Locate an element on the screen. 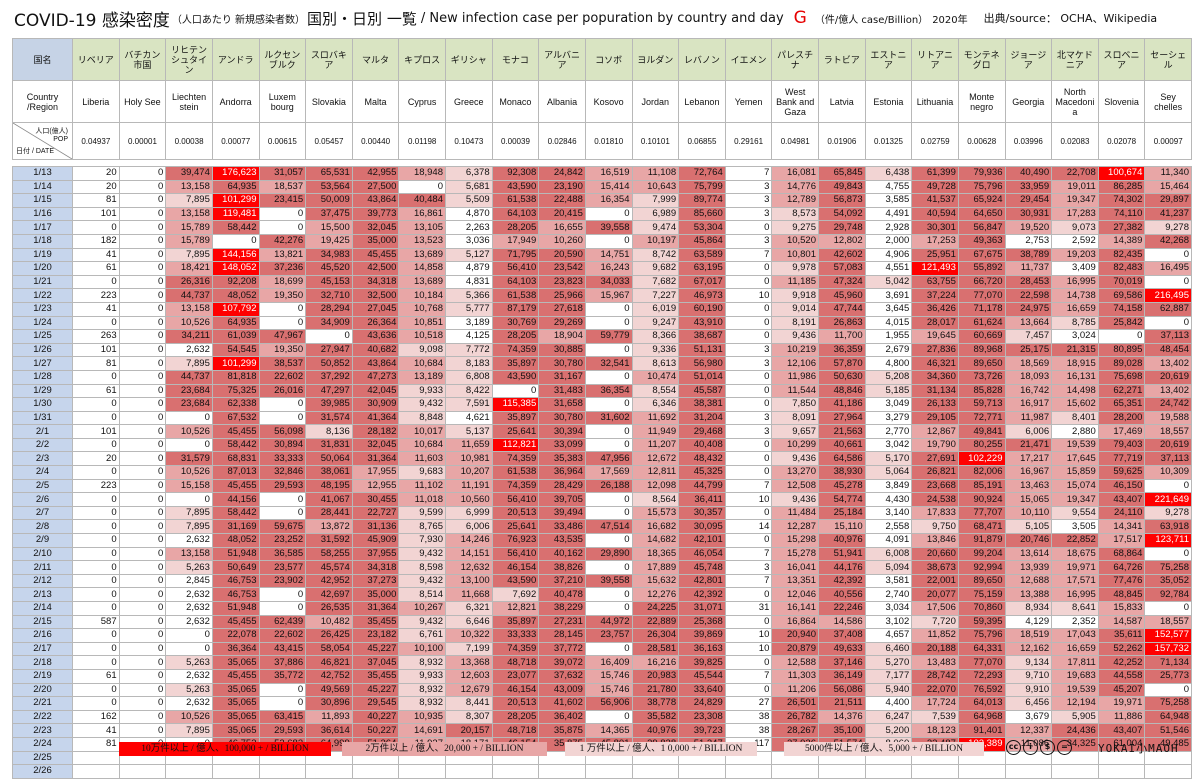 The width and height of the screenshot is (1200, 779). date-cell: 2/1 is located at coordinates (42, 431).